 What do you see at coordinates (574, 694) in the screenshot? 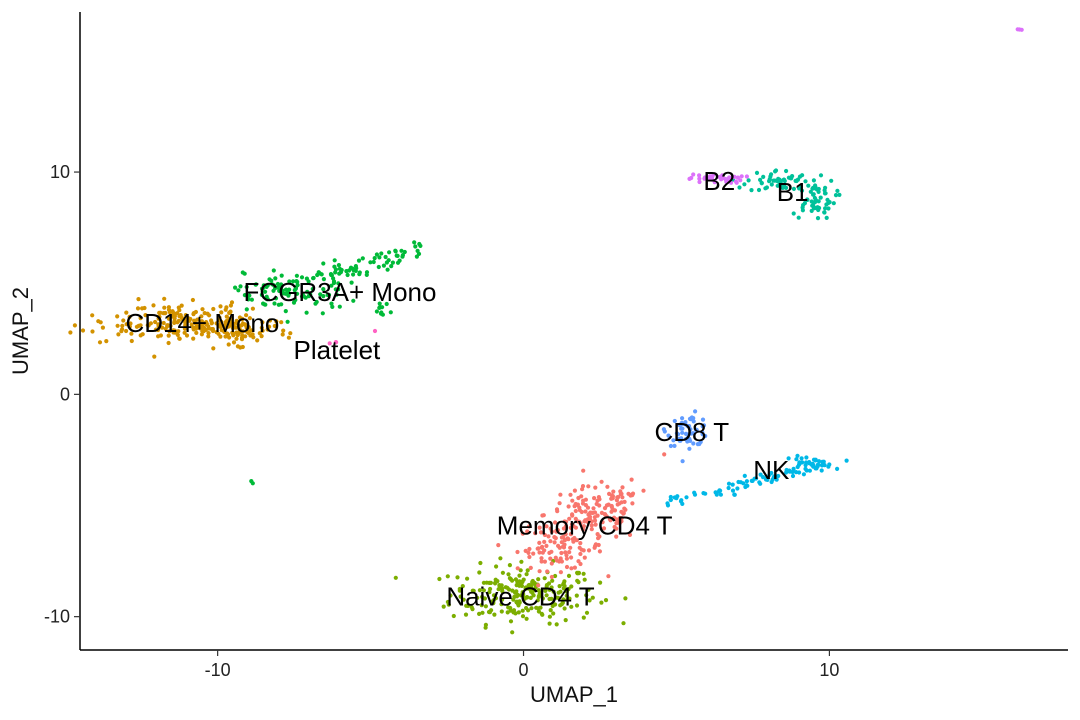
I see `x-axis-title: UMAP_1` at bounding box center [574, 694].